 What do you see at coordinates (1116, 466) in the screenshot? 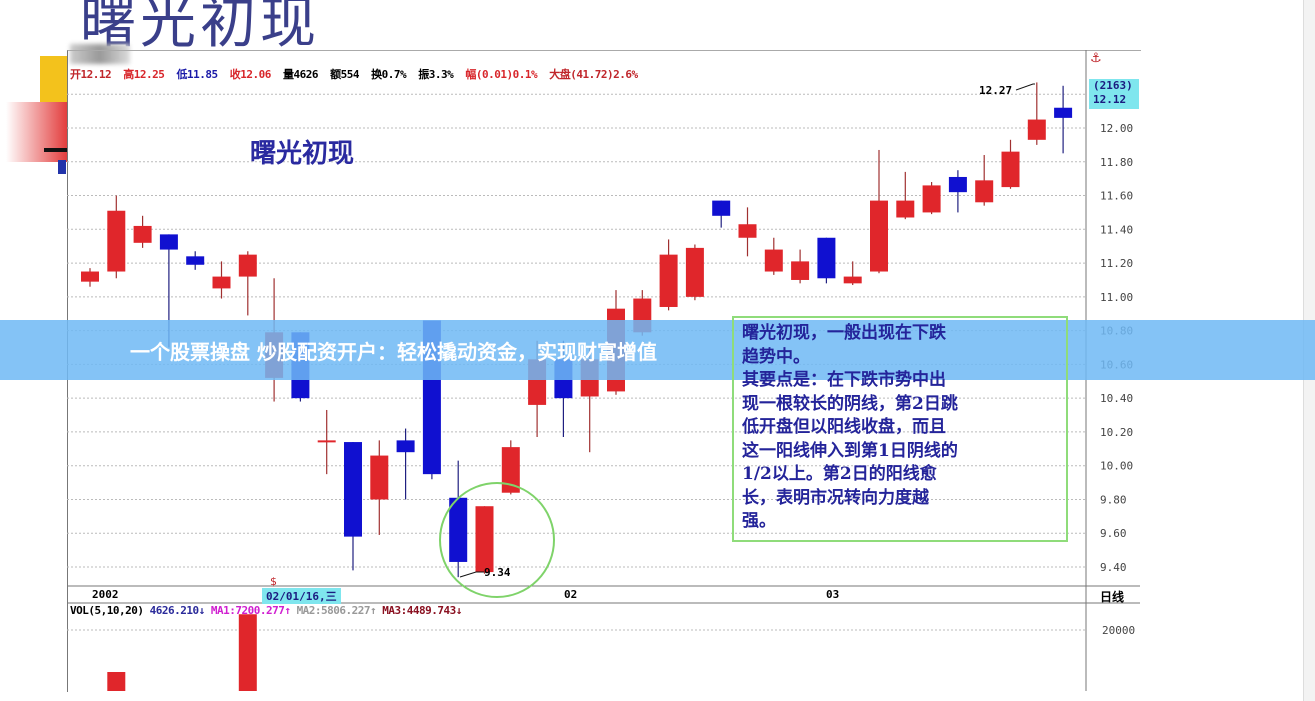
I see `ytick-label: 10.00` at bounding box center [1116, 466].